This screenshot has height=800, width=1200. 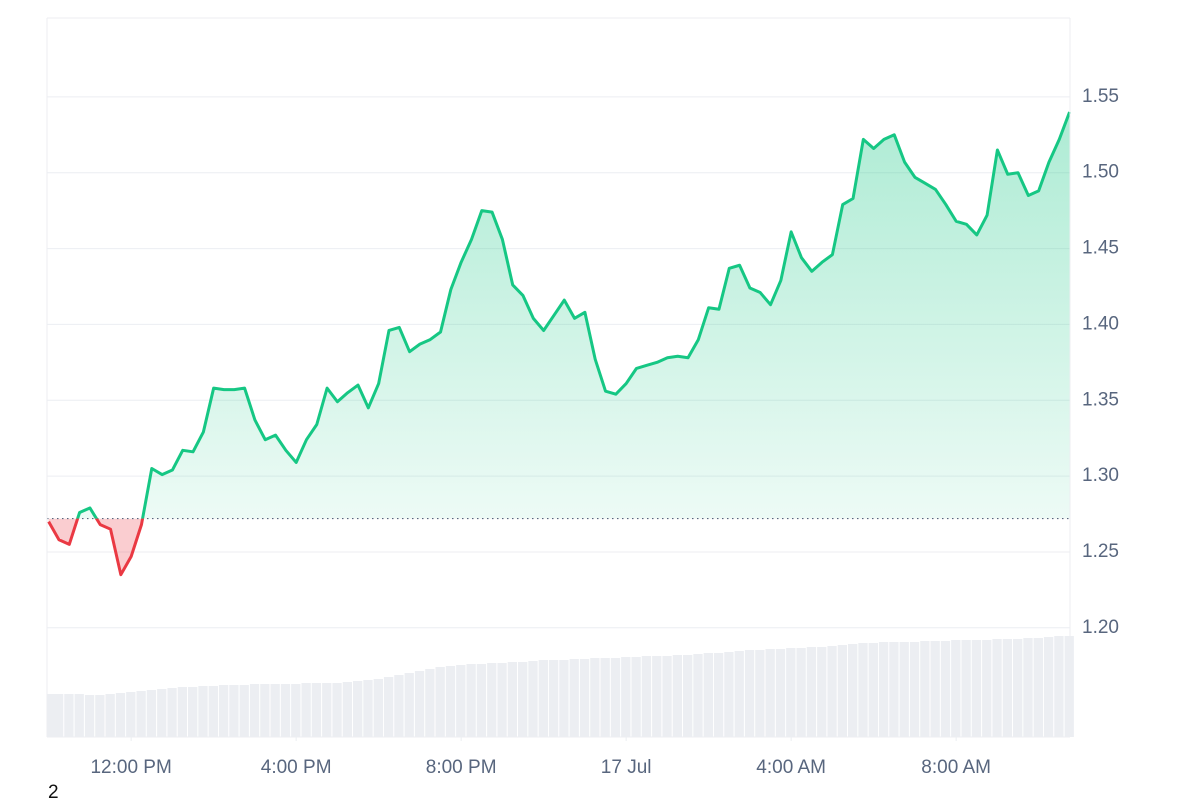 What do you see at coordinates (956, 767) in the screenshot?
I see `x-tick-label: 8:00 AM` at bounding box center [956, 767].